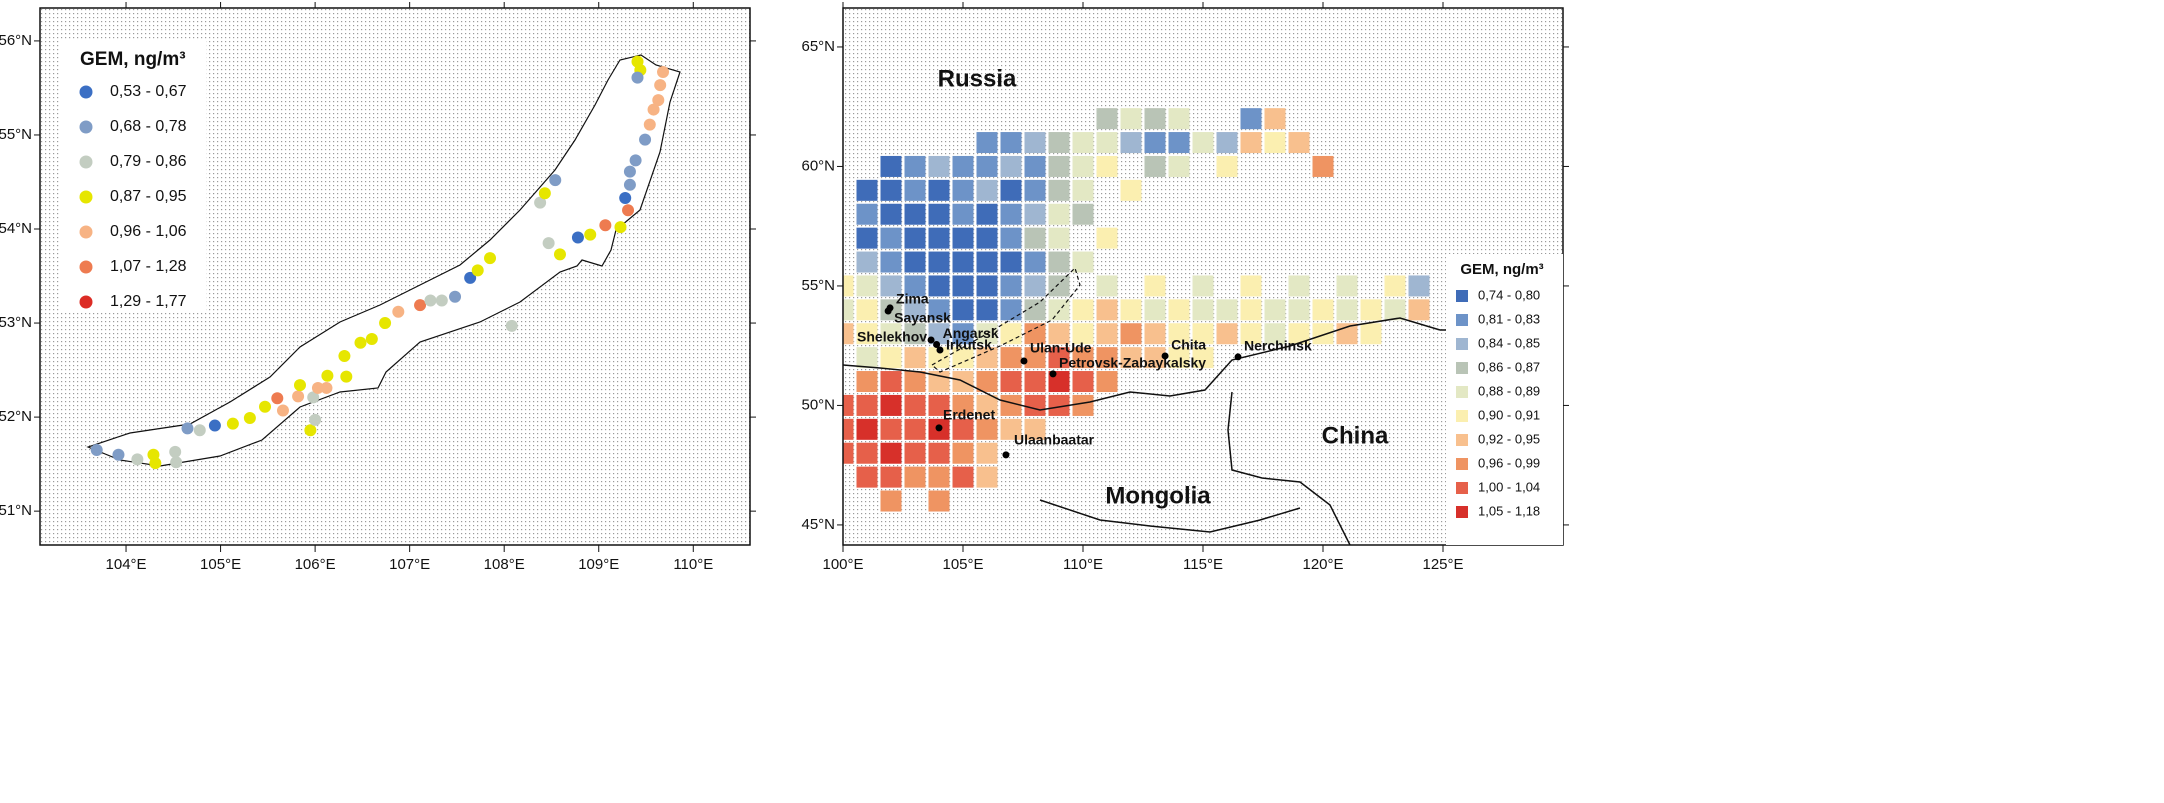 The image size is (2164, 803). I want to click on city-label: Shelekhov, so click(892, 337).